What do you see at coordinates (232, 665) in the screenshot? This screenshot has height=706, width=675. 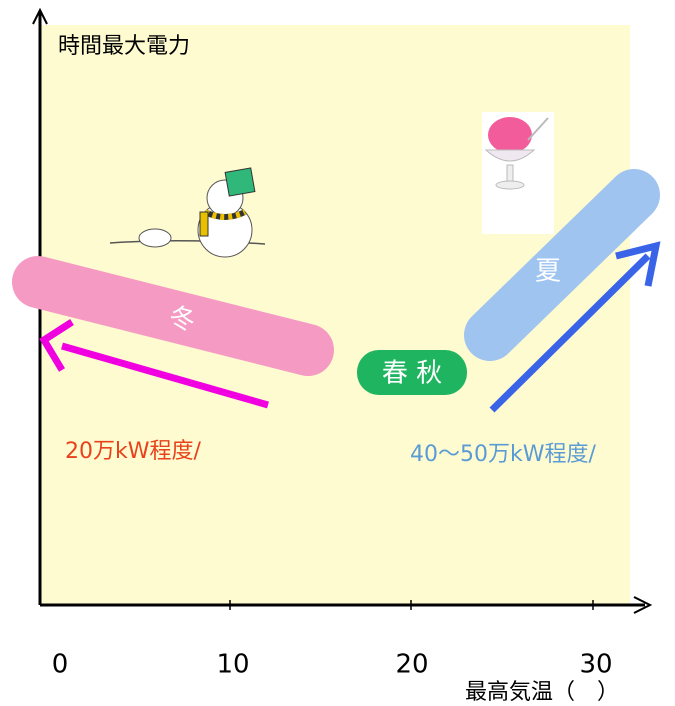 I see `x-tick-label: 10` at bounding box center [232, 665].